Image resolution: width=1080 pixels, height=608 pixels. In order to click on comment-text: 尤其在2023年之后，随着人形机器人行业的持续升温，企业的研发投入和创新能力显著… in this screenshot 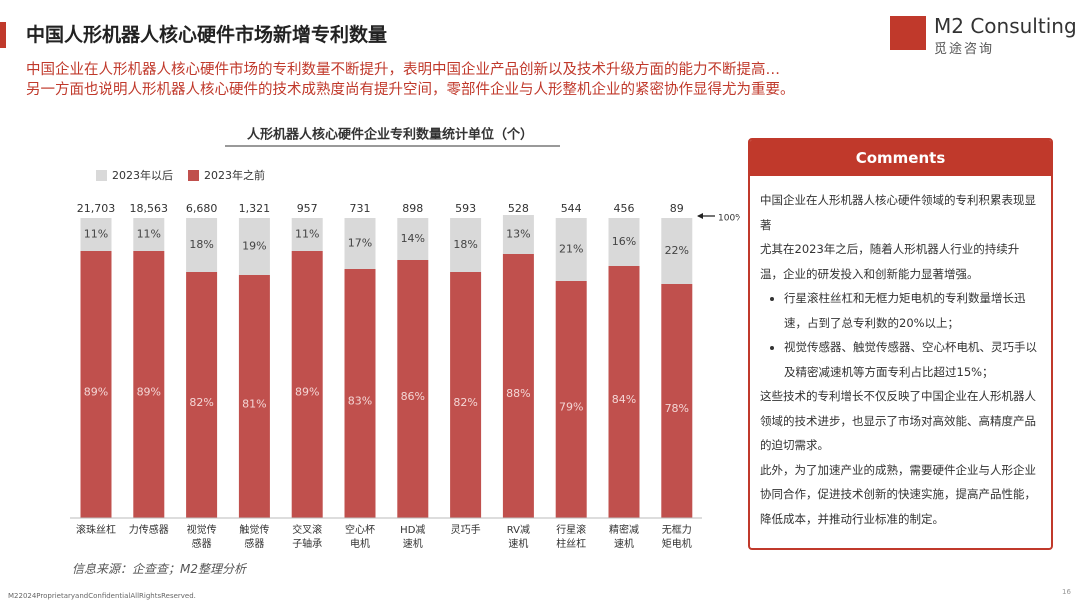, I will do `click(890, 261)`.